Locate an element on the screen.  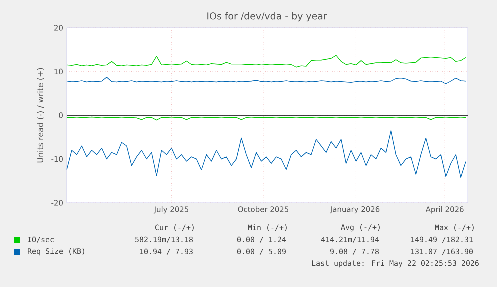
chart-title: IOs for /dev/vda - by year is located at coordinates (268, 17).